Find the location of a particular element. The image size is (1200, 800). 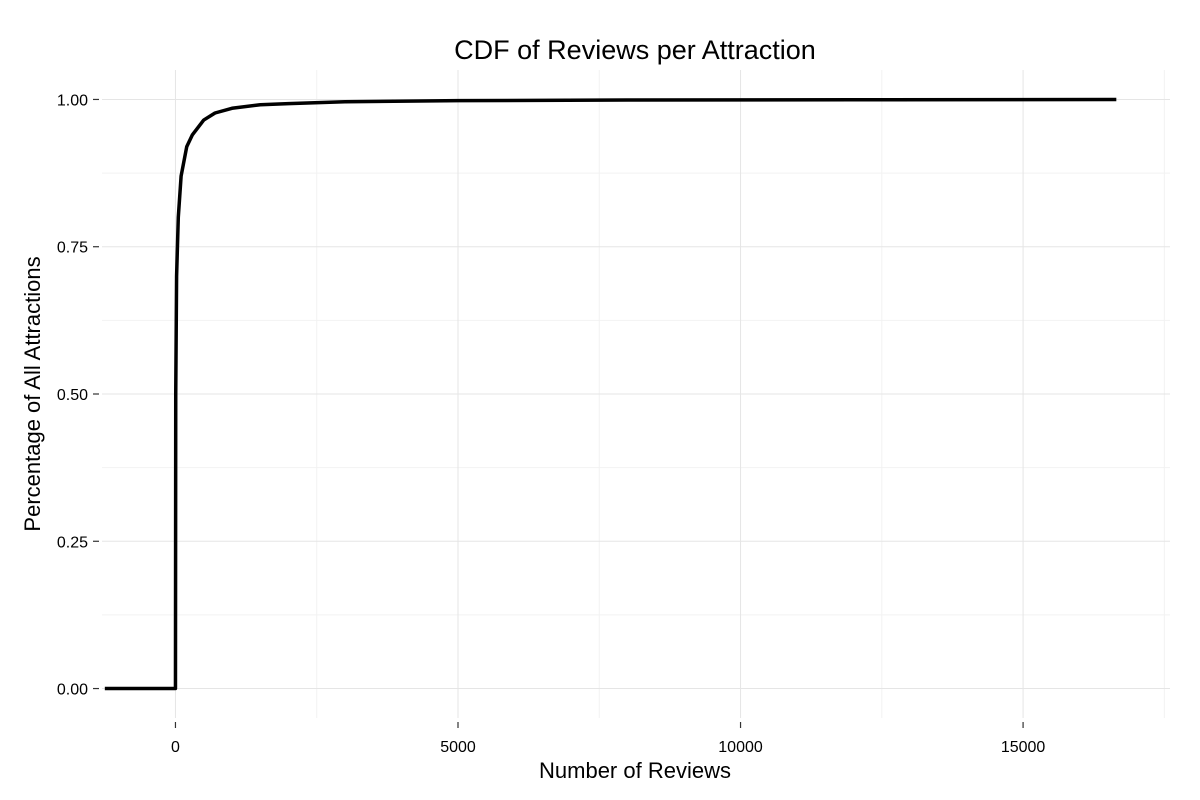

x-axis-title: Number of Reviews is located at coordinates (635, 770).